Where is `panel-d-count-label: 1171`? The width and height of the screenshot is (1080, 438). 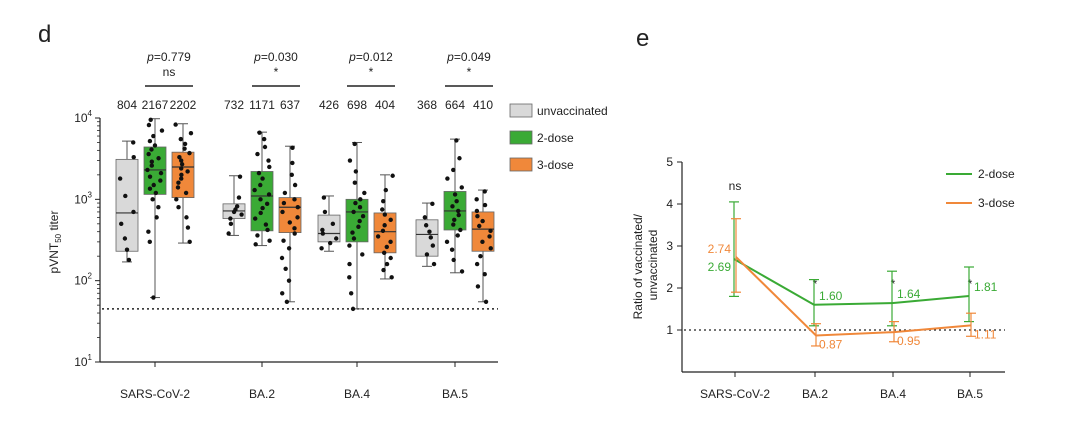 panel-d-count-label: 1171 is located at coordinates (262, 105).